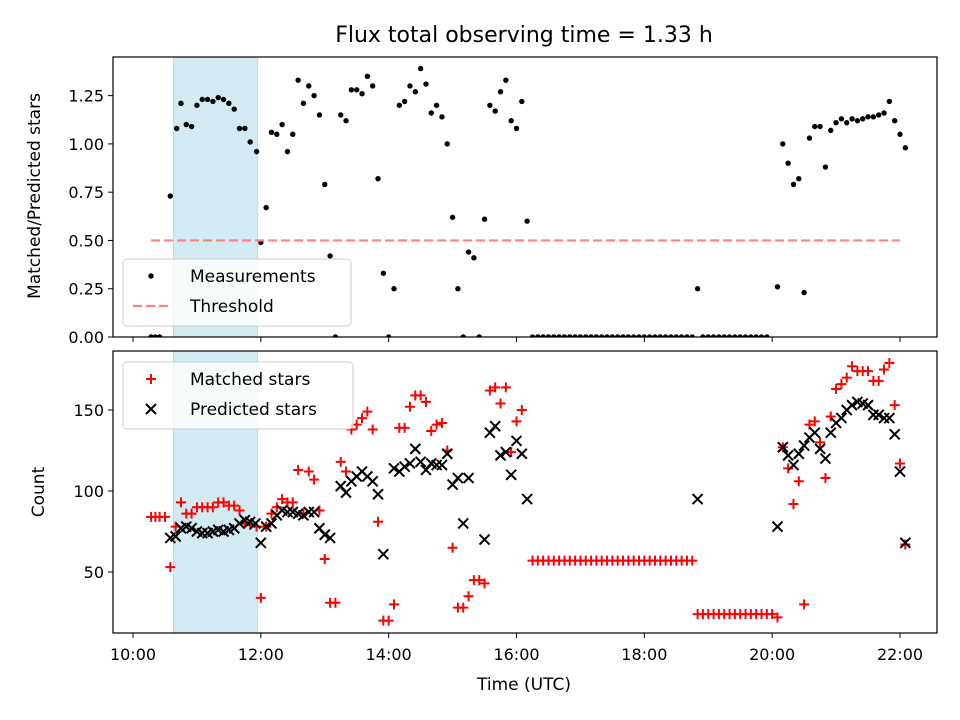  Describe the element at coordinates (151, 276) in the screenshot. I see `legend-marker-measurements` at that location.